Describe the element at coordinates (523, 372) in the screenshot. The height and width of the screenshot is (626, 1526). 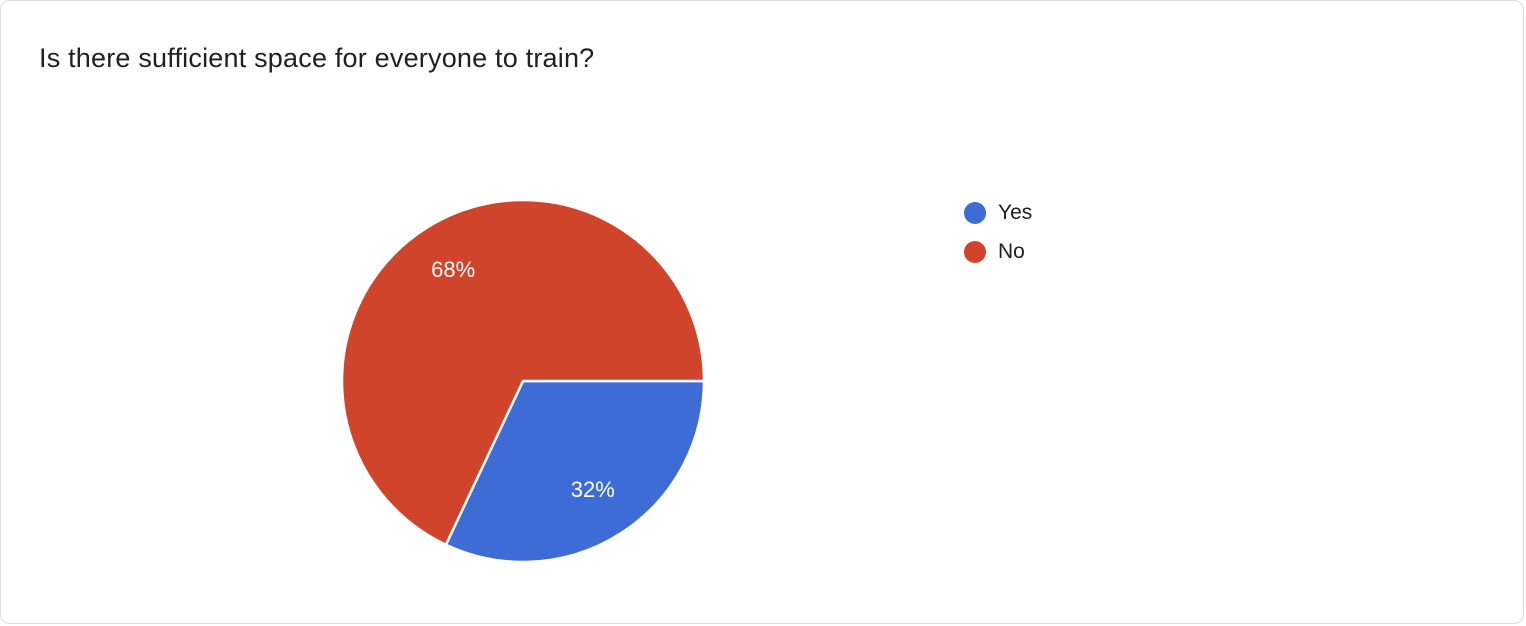
I see `pie-slice-no` at that location.